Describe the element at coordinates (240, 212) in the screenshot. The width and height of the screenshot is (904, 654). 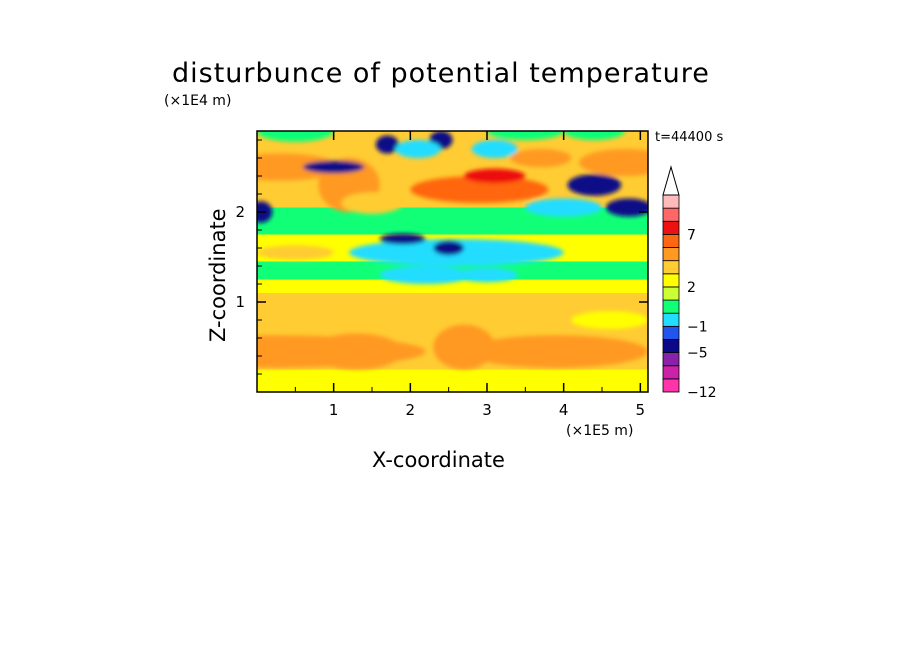
I see `y-tick-label: 2` at that location.